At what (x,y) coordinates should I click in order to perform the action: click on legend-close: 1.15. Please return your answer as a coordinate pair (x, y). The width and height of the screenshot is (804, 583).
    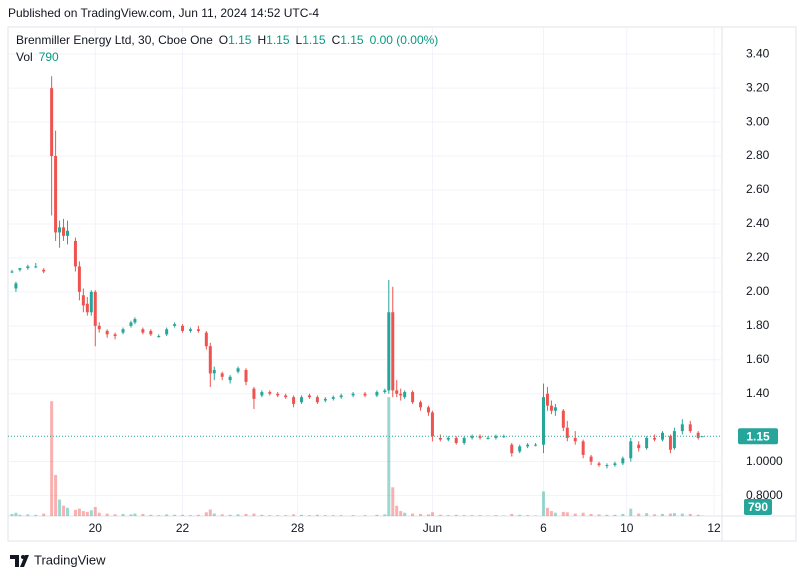
    Looking at the image, I should click on (352, 40).